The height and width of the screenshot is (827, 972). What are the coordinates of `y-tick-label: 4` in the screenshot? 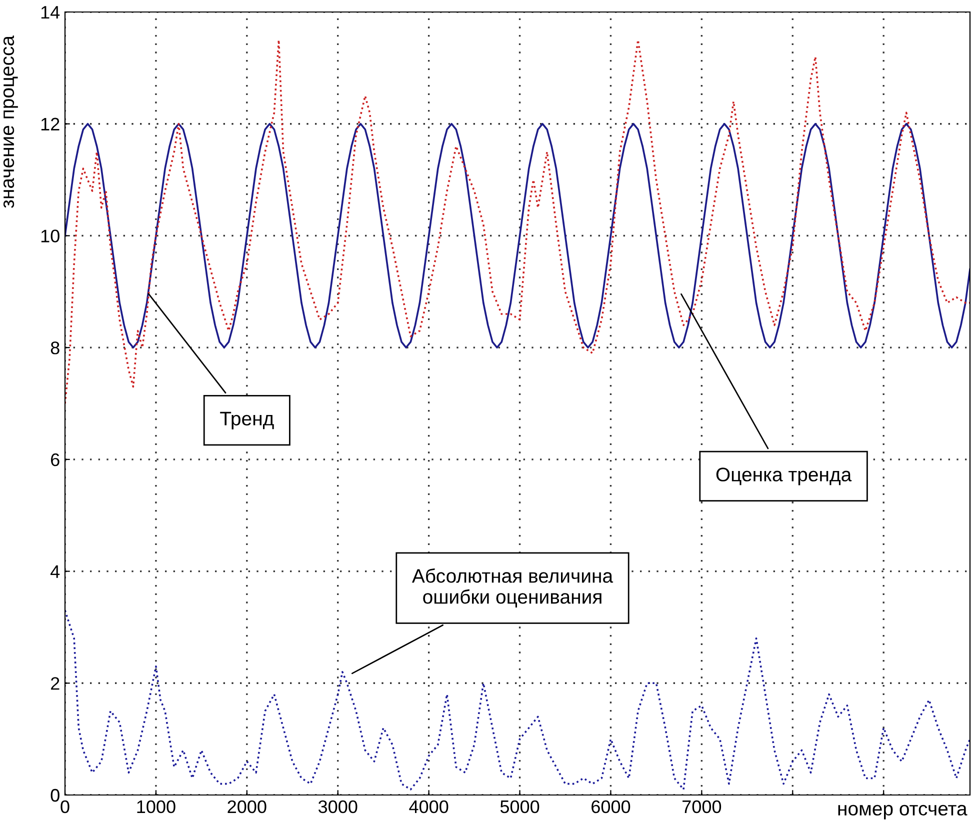 It's located at (55, 571).